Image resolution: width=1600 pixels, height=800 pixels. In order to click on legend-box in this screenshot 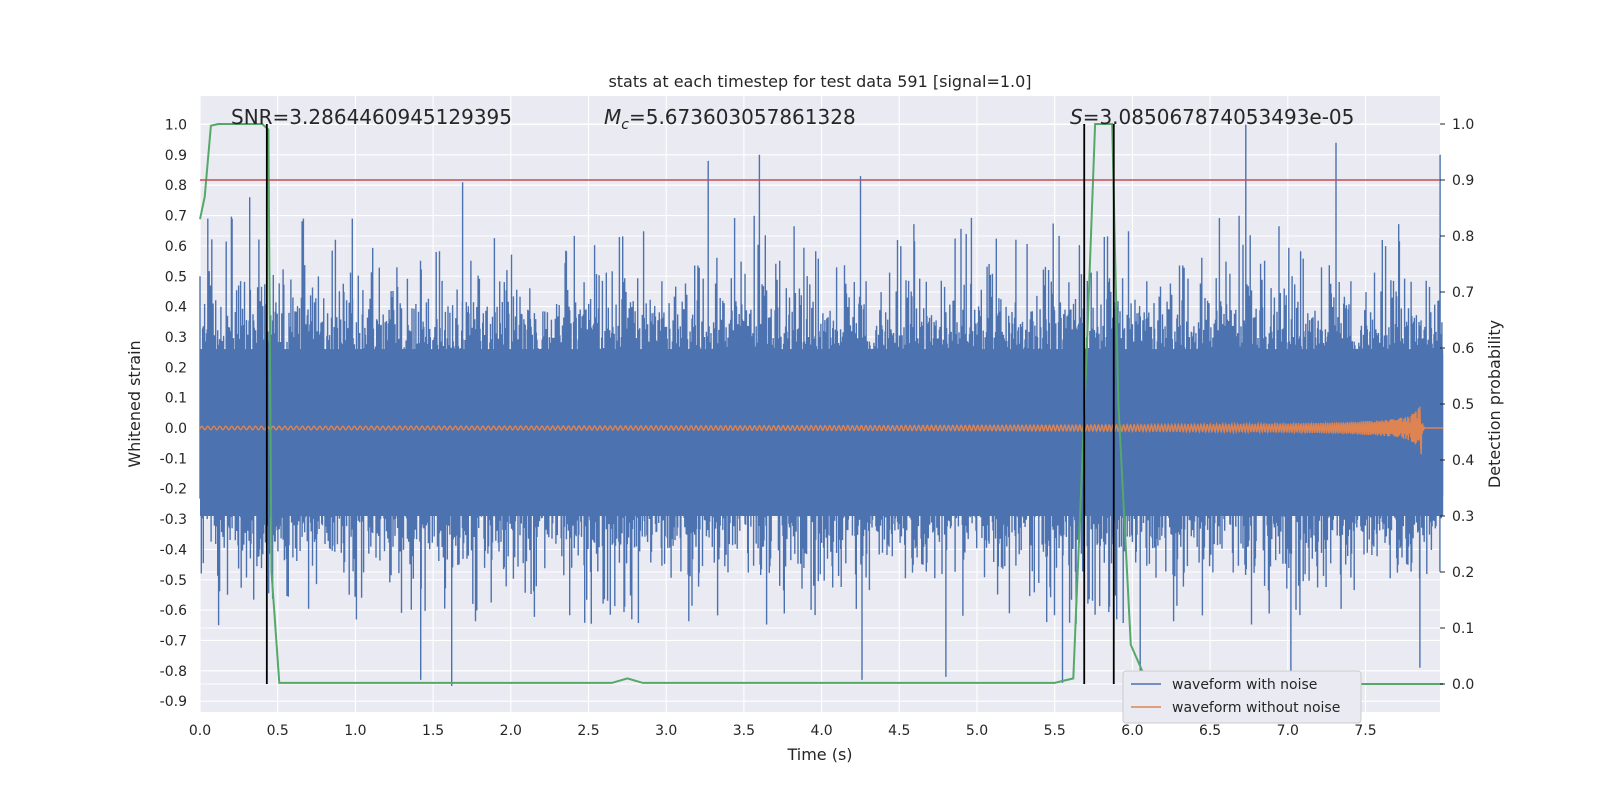, I will do `click(1242, 697)`.